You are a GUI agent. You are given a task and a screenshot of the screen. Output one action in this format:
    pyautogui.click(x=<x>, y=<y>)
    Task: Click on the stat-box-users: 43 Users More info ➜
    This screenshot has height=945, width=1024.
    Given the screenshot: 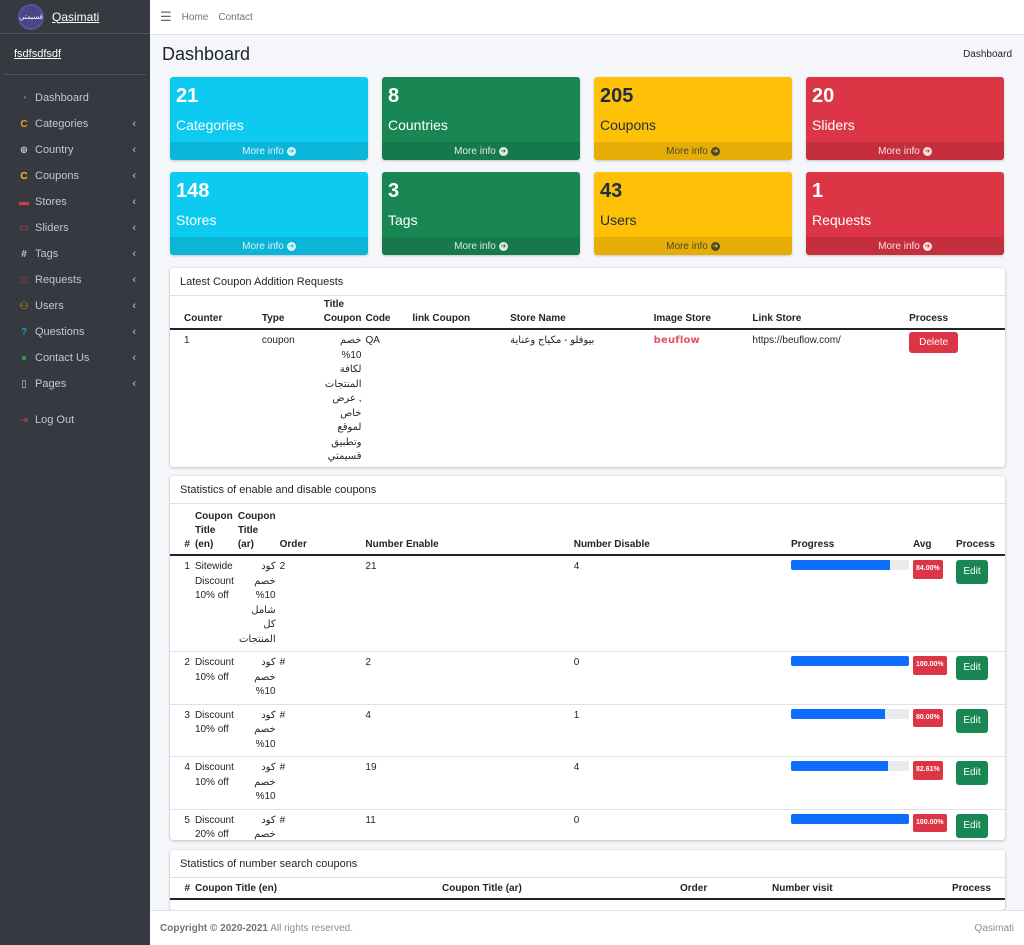 What is the action you would take?
    pyautogui.click(x=693, y=213)
    